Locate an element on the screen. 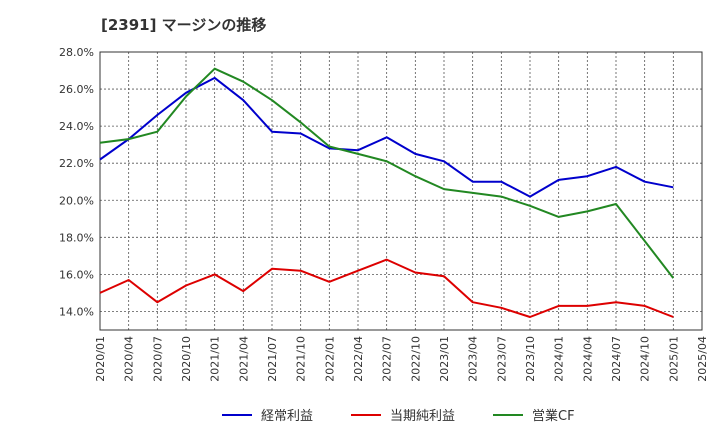 Image resolution: width=720 pixels, height=440 pixels. x-tick-label: 2023/01 is located at coordinates (444, 359).